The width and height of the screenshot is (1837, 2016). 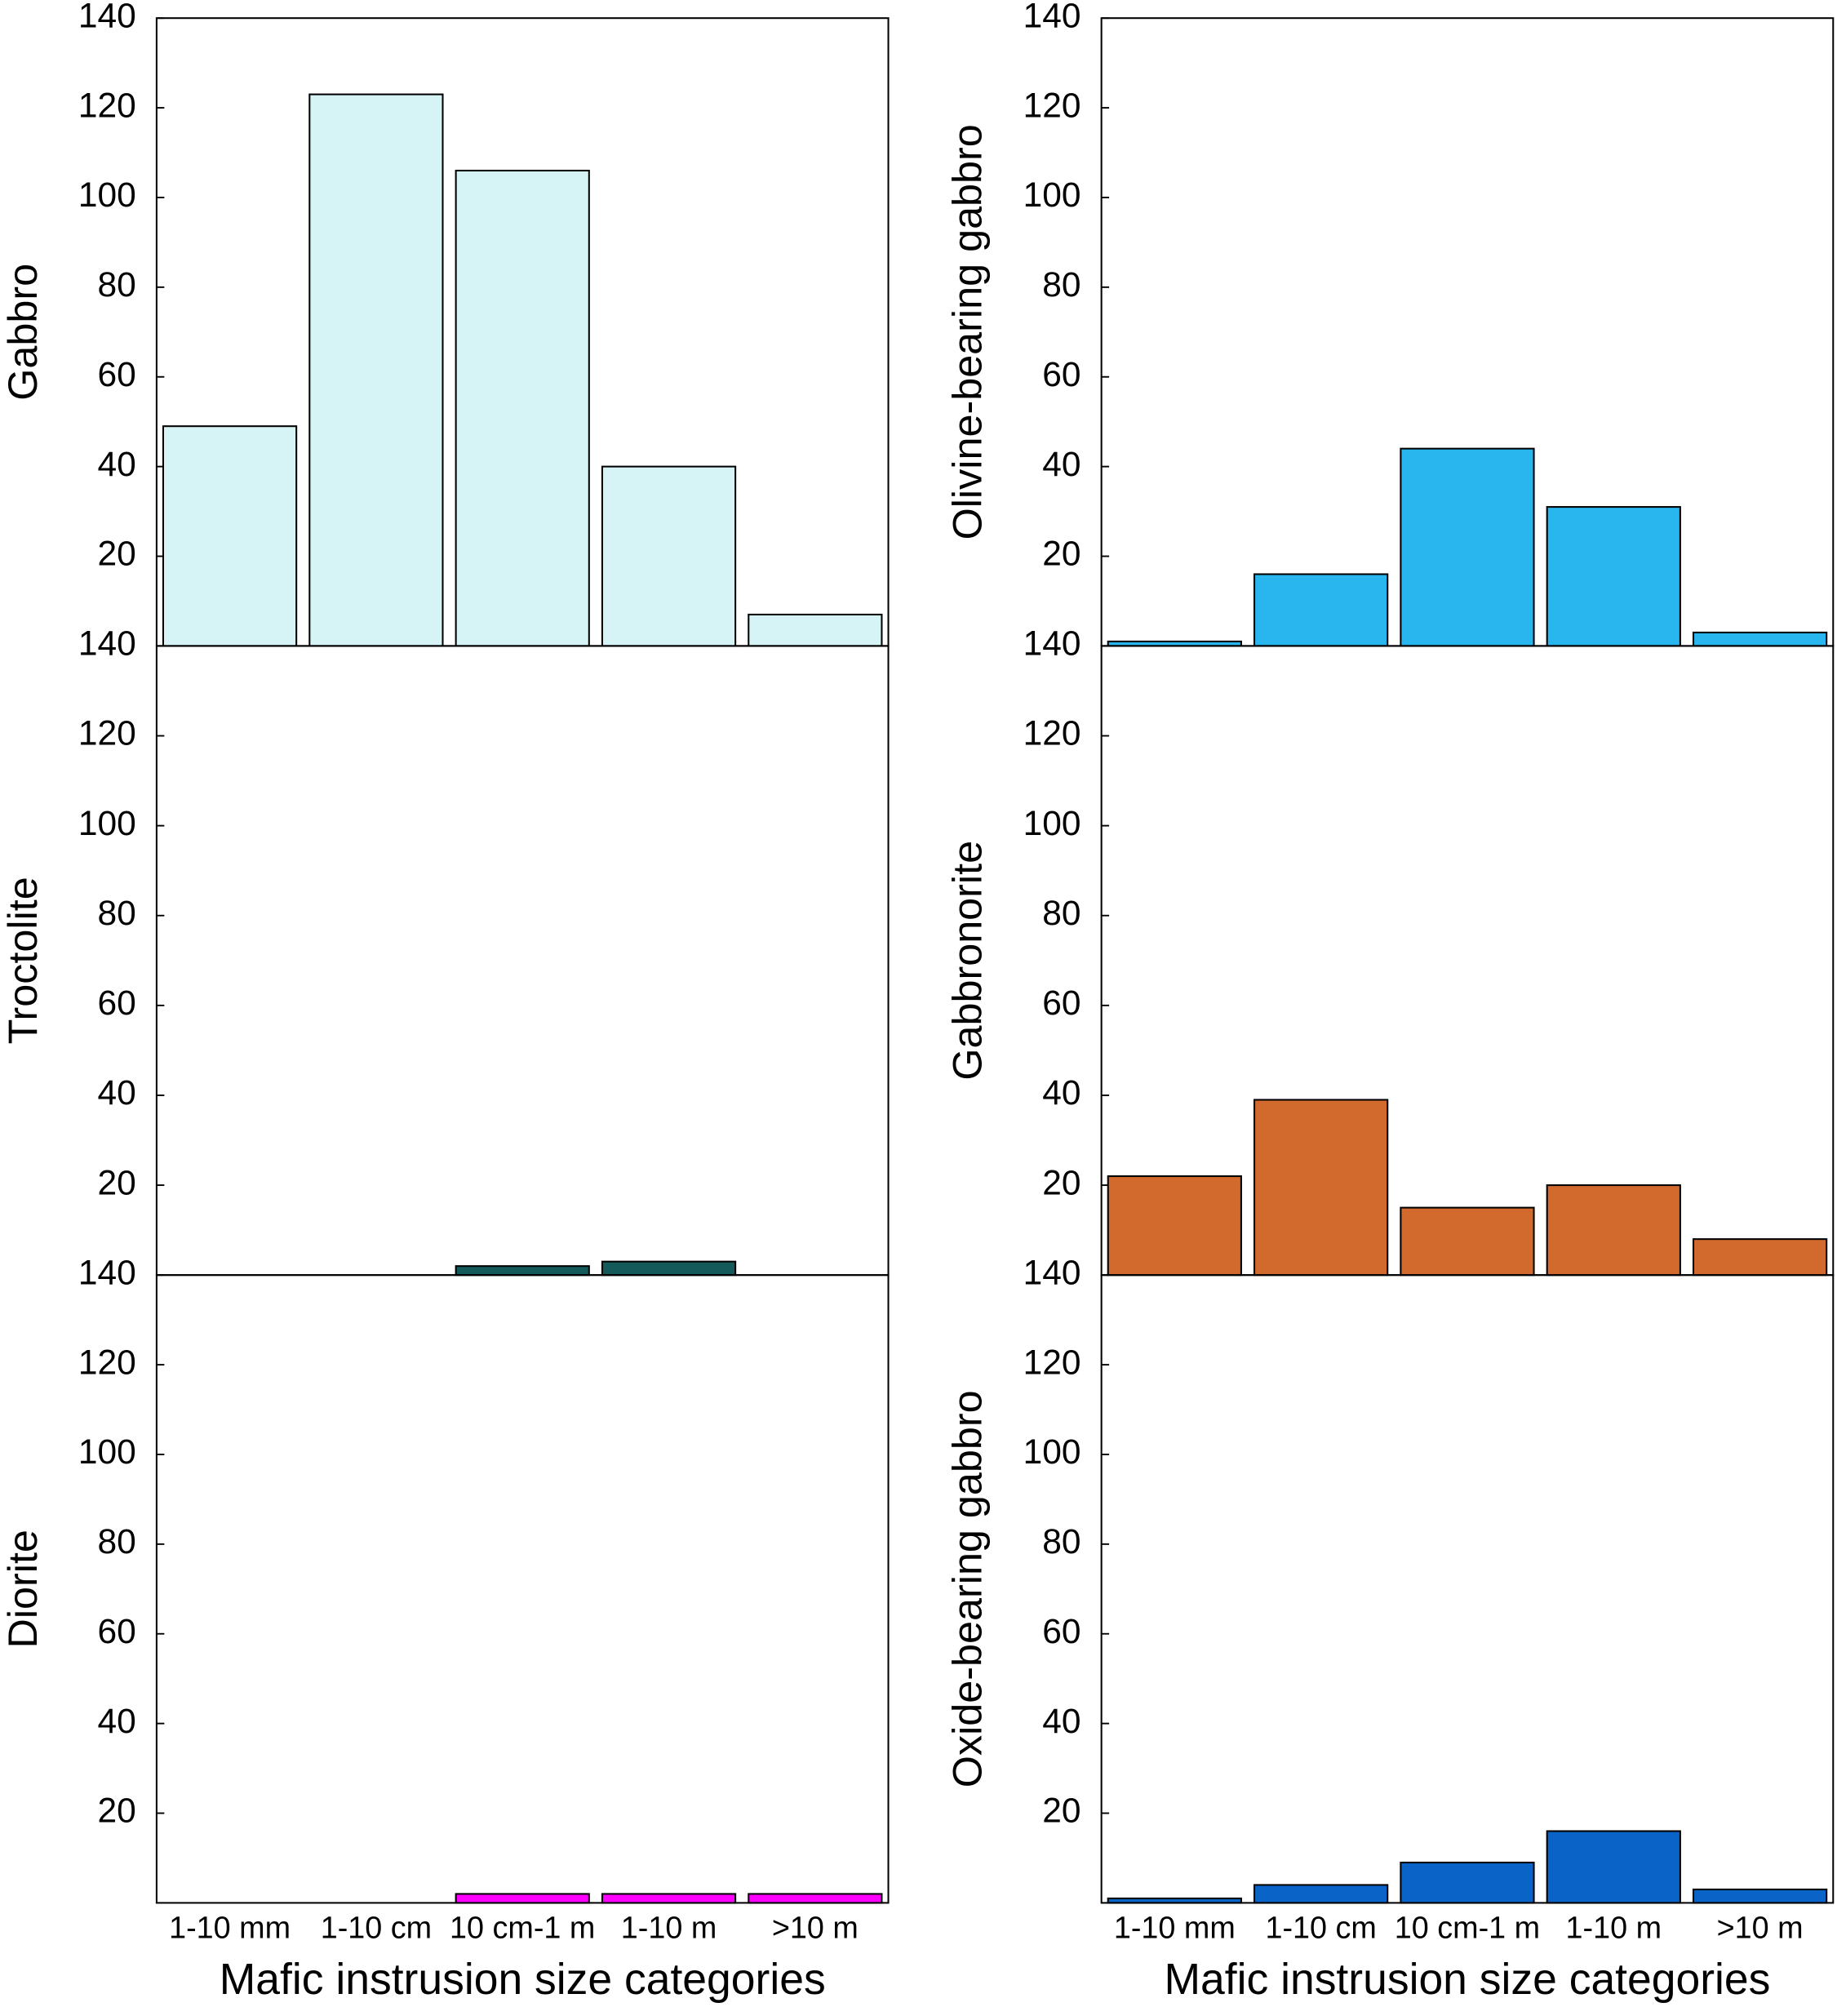 I want to click on y-axis-label: Troctolite, so click(x=23, y=961).